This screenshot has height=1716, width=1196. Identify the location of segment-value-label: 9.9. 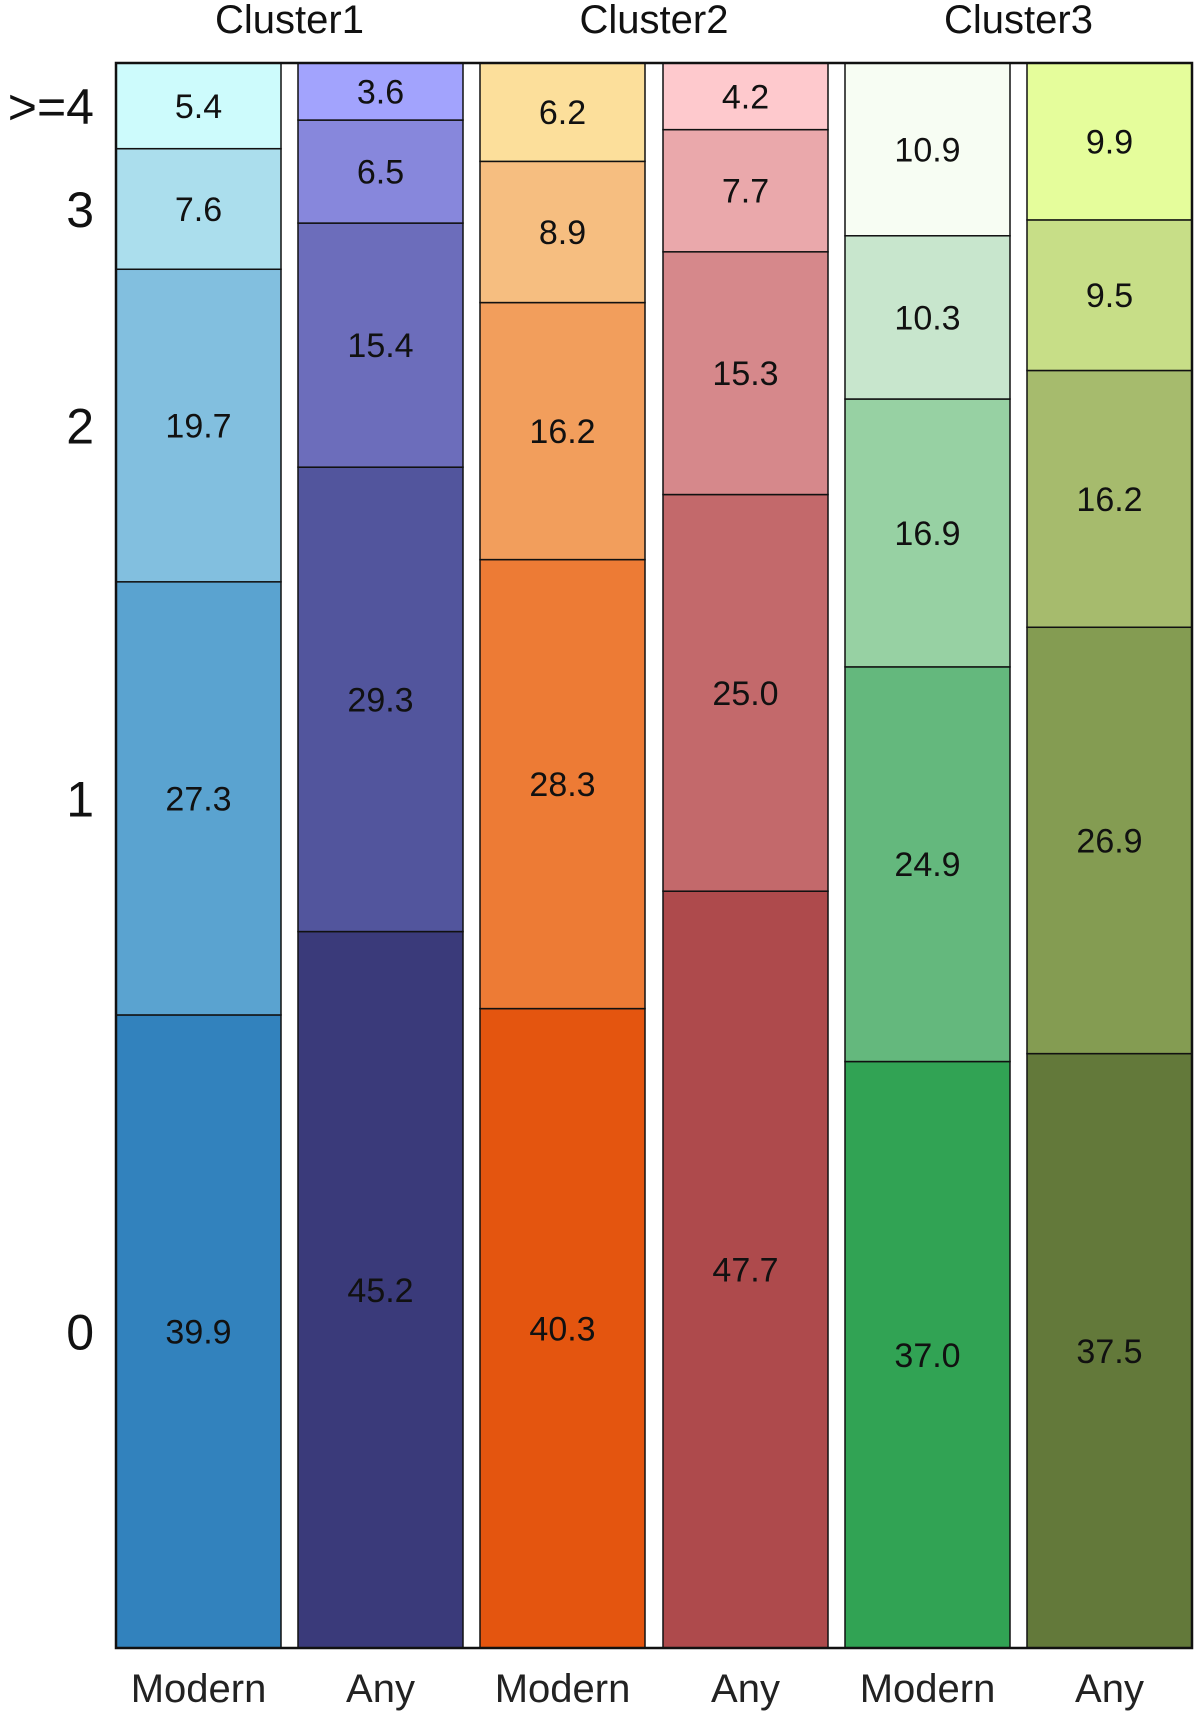
(1109, 142).